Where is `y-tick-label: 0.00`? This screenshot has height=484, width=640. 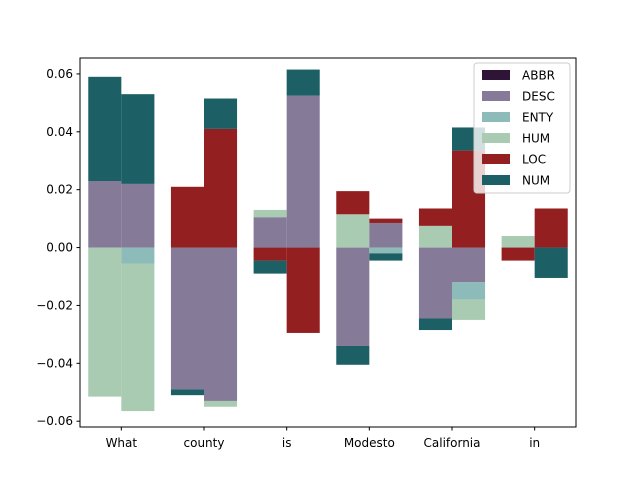 y-tick-label: 0.00 is located at coordinates (59, 248).